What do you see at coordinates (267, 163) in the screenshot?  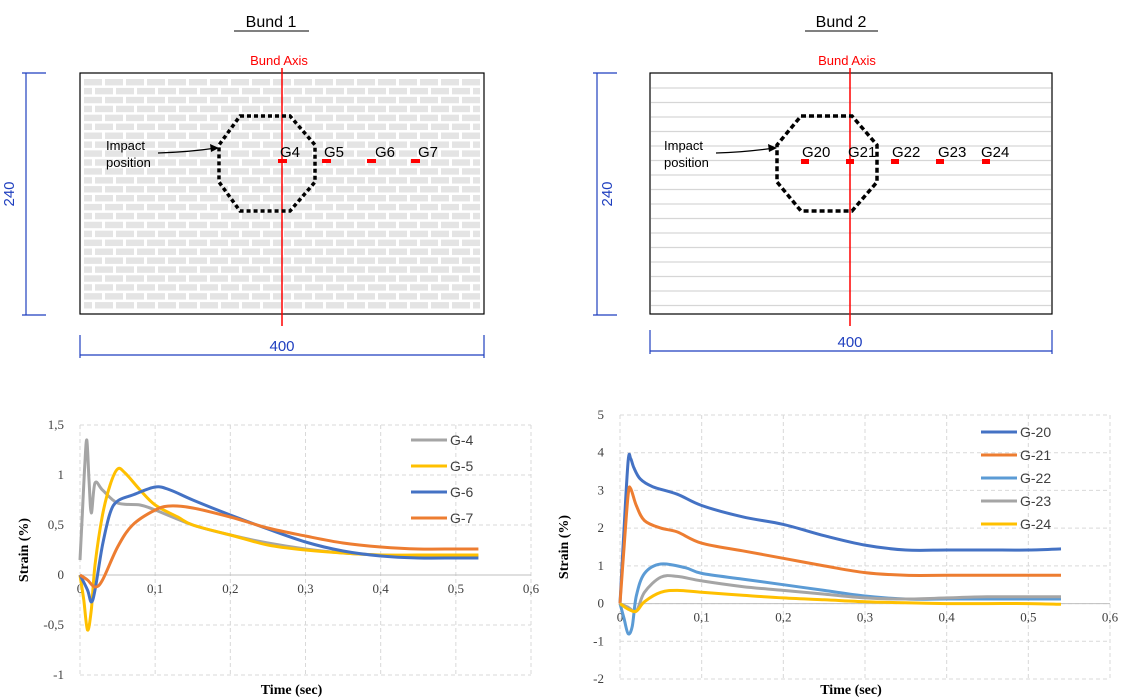 I see `bund1-impact-octagon` at bounding box center [267, 163].